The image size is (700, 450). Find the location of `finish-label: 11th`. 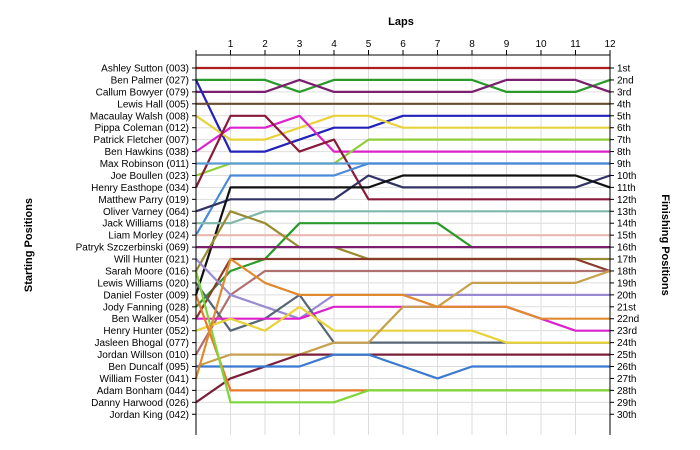

finish-label: 11th is located at coordinates (626, 188).